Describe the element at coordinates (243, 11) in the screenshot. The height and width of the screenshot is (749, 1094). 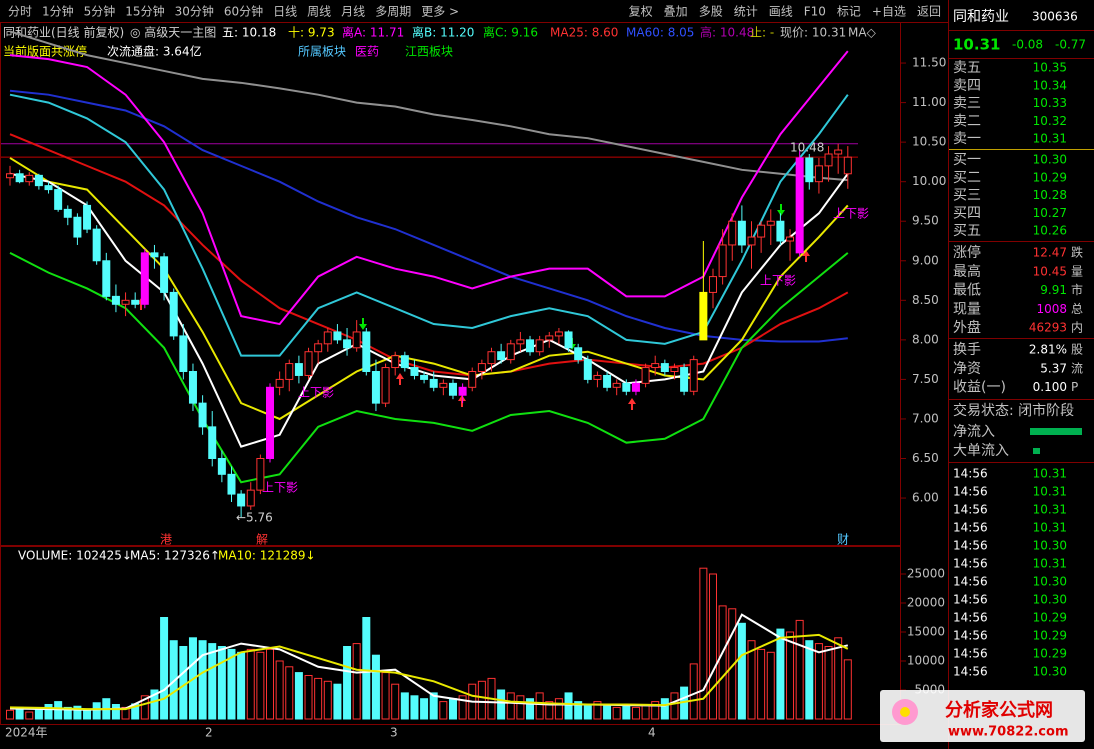
I see `toolbar-tab: 60分钟` at that location.